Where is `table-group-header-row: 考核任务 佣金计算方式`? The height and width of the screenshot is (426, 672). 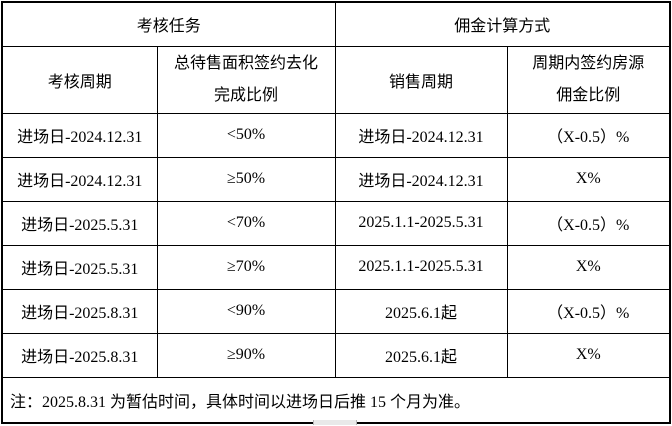 table-group-header-row: 考核任务 佣金计算方式 is located at coordinates (336, 24).